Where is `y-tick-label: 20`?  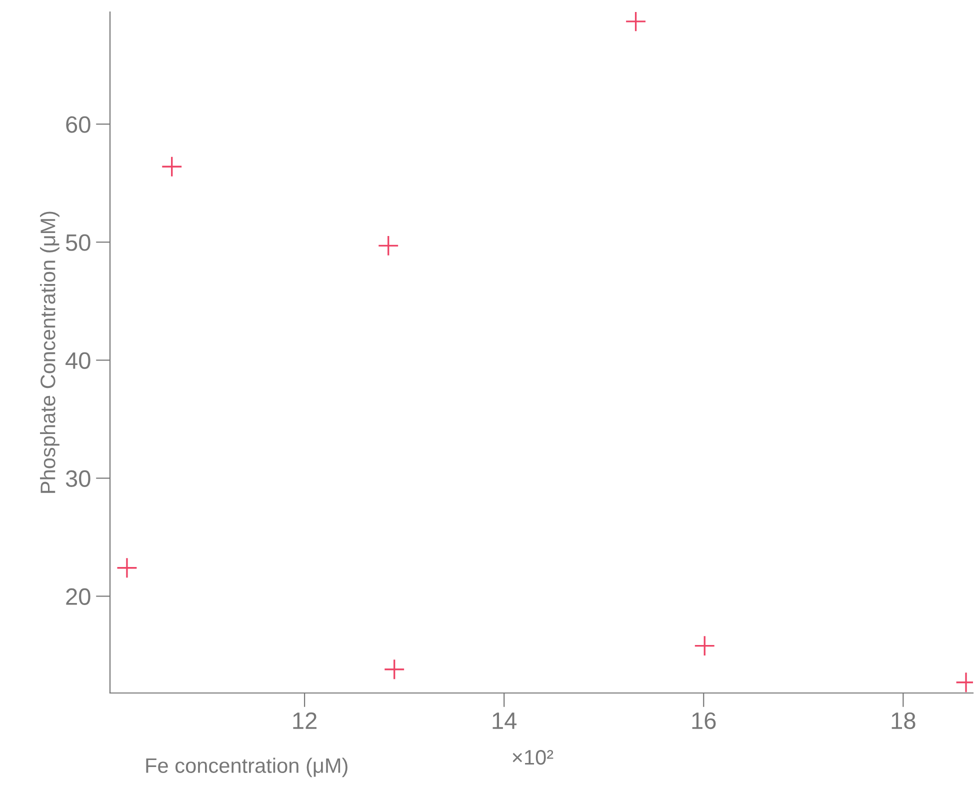
y-tick-label: 20 is located at coordinates (78, 597).